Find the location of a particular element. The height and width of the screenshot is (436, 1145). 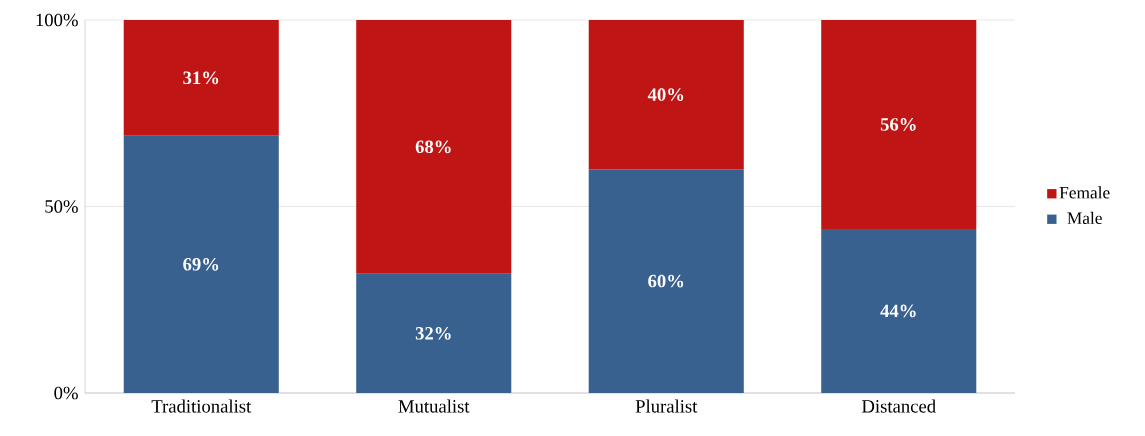

data-label: 44% is located at coordinates (898, 311).